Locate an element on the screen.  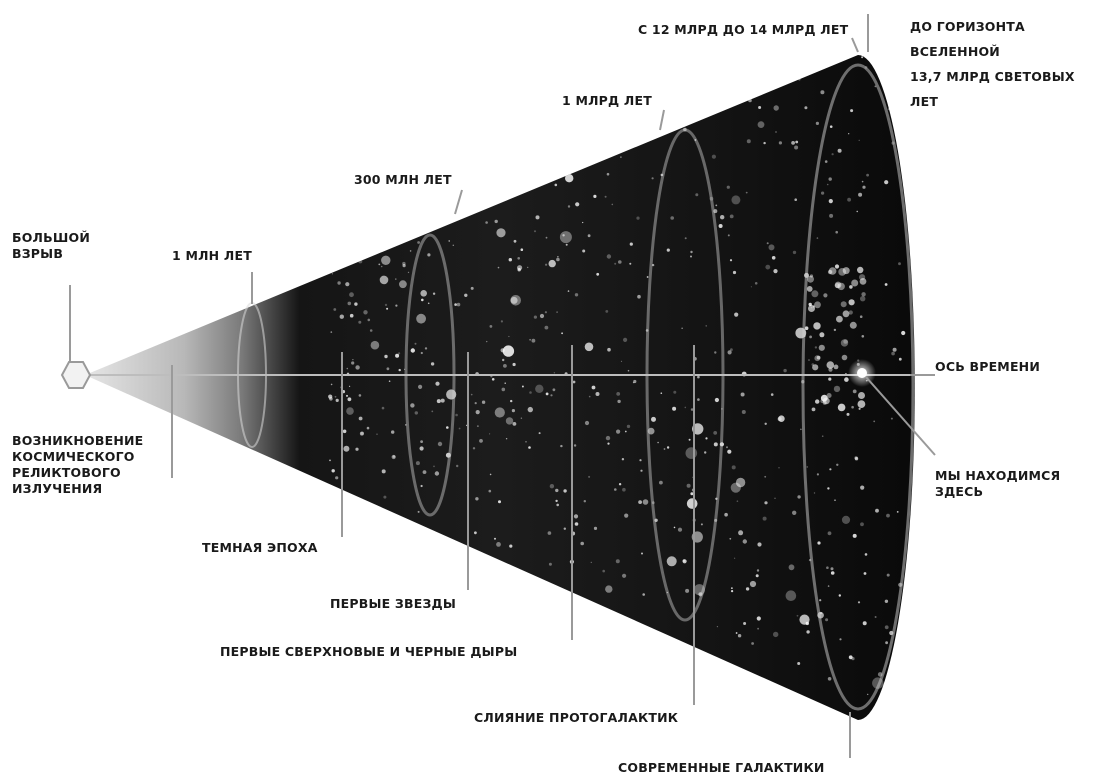
leader-300m is located at coordinates (458, 202).